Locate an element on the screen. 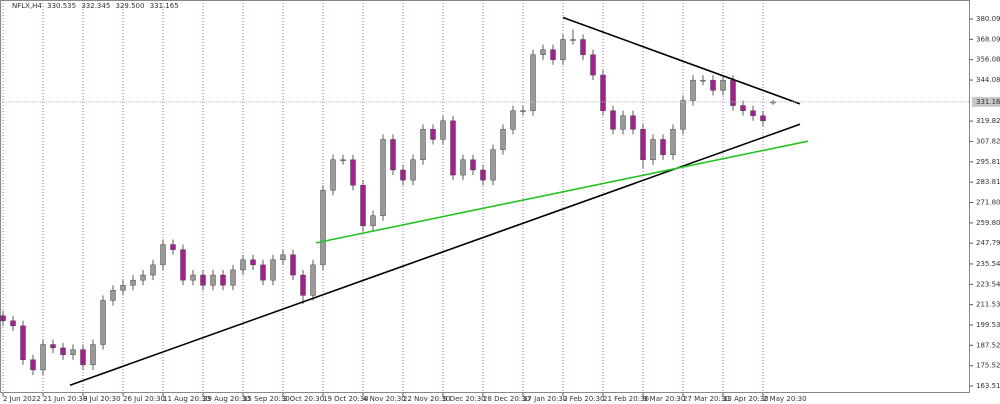  header-open: 330.535 is located at coordinates (61, 6).